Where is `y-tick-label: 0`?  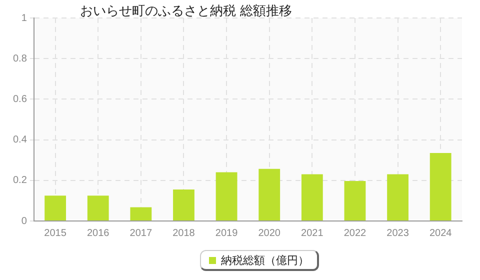 y-tick-label: 0 is located at coordinates (24, 221).